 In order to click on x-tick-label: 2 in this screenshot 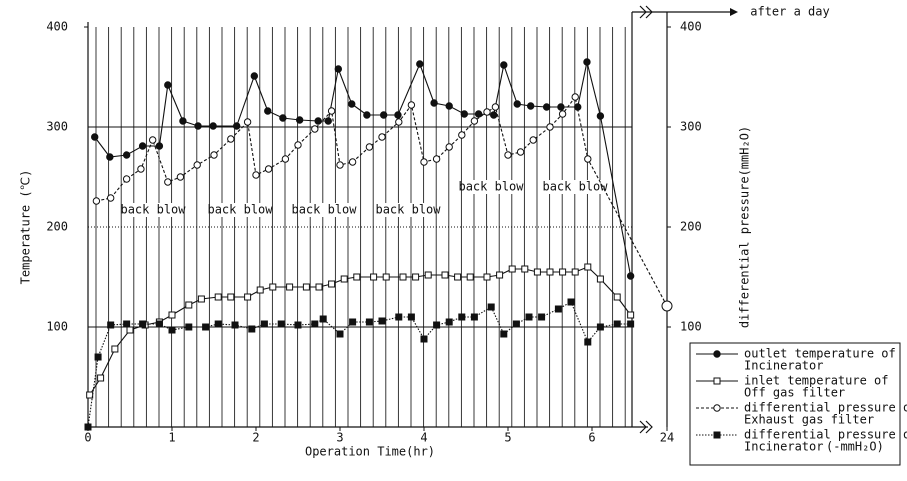, I will do `click(255, 438)`.